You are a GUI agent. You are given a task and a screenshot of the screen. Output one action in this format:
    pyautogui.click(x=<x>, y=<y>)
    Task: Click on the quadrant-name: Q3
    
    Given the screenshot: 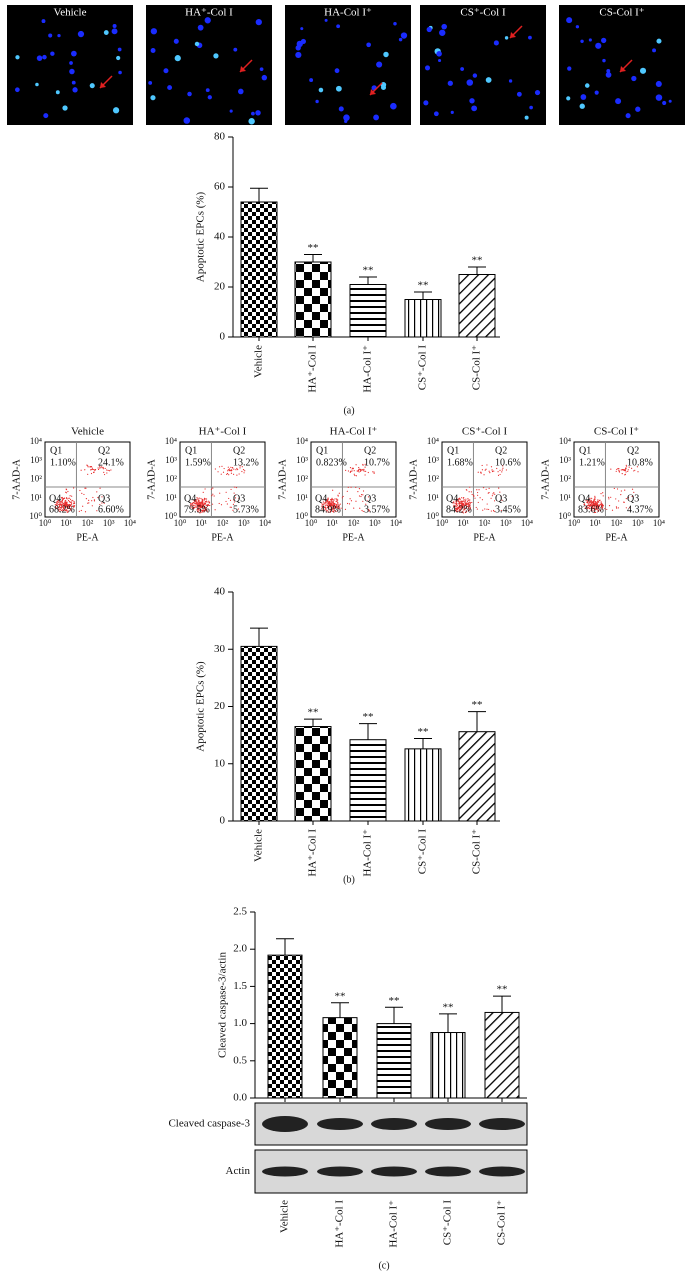 What is the action you would take?
    pyautogui.click(x=633, y=498)
    